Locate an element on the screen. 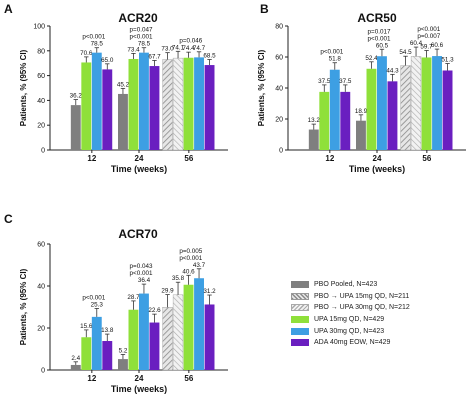  legend-label: UPA 15mg QD, N=429 is located at coordinates (349, 320).